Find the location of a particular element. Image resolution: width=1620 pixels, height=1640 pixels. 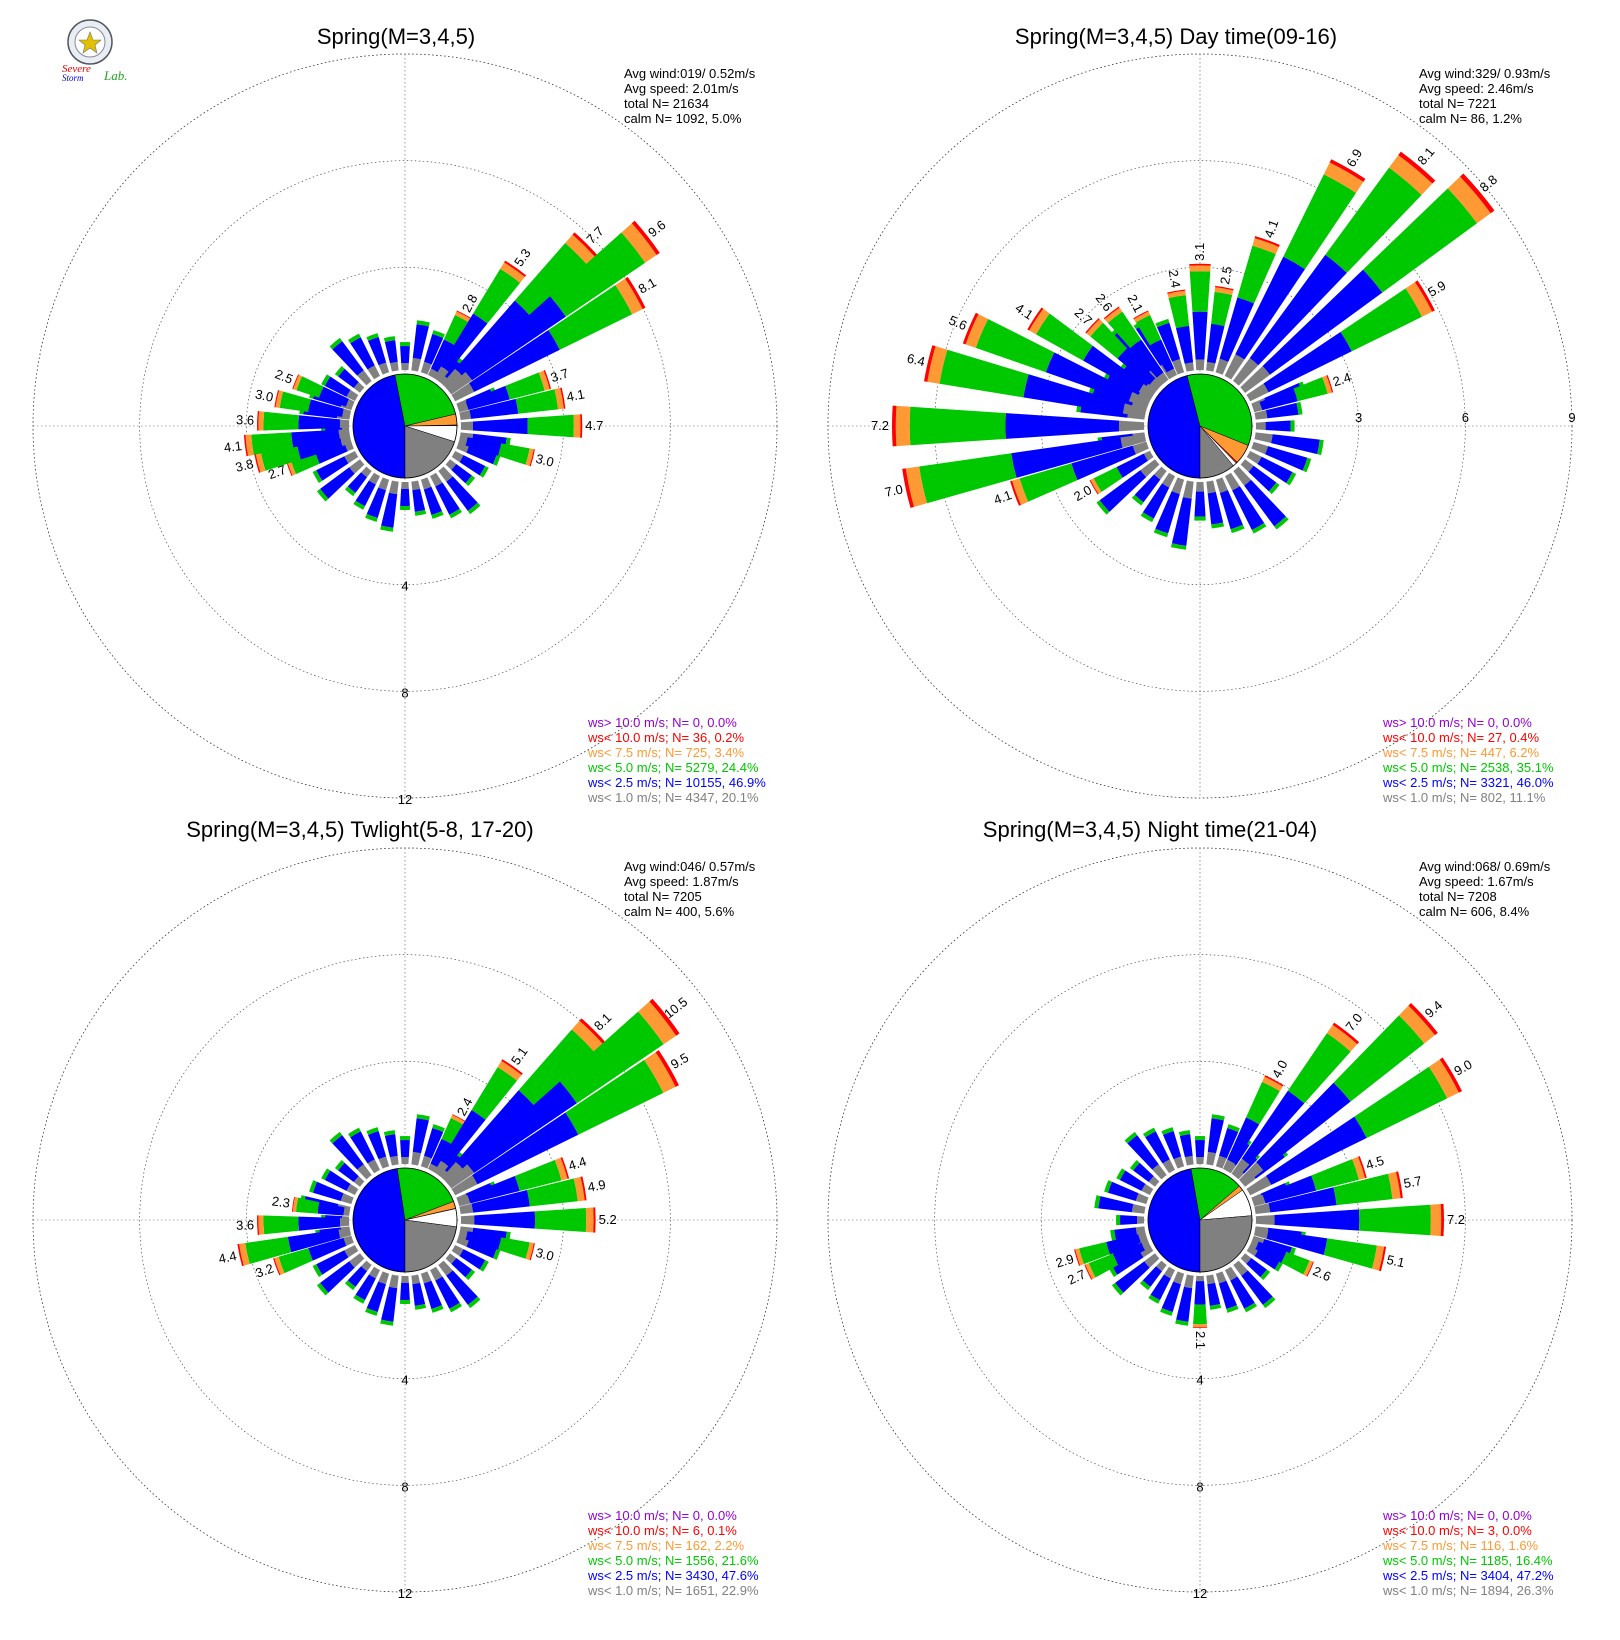

panel-title: Spring(M=3,4,5) Twlight(5-8, 17-20) is located at coordinates (359, 829).